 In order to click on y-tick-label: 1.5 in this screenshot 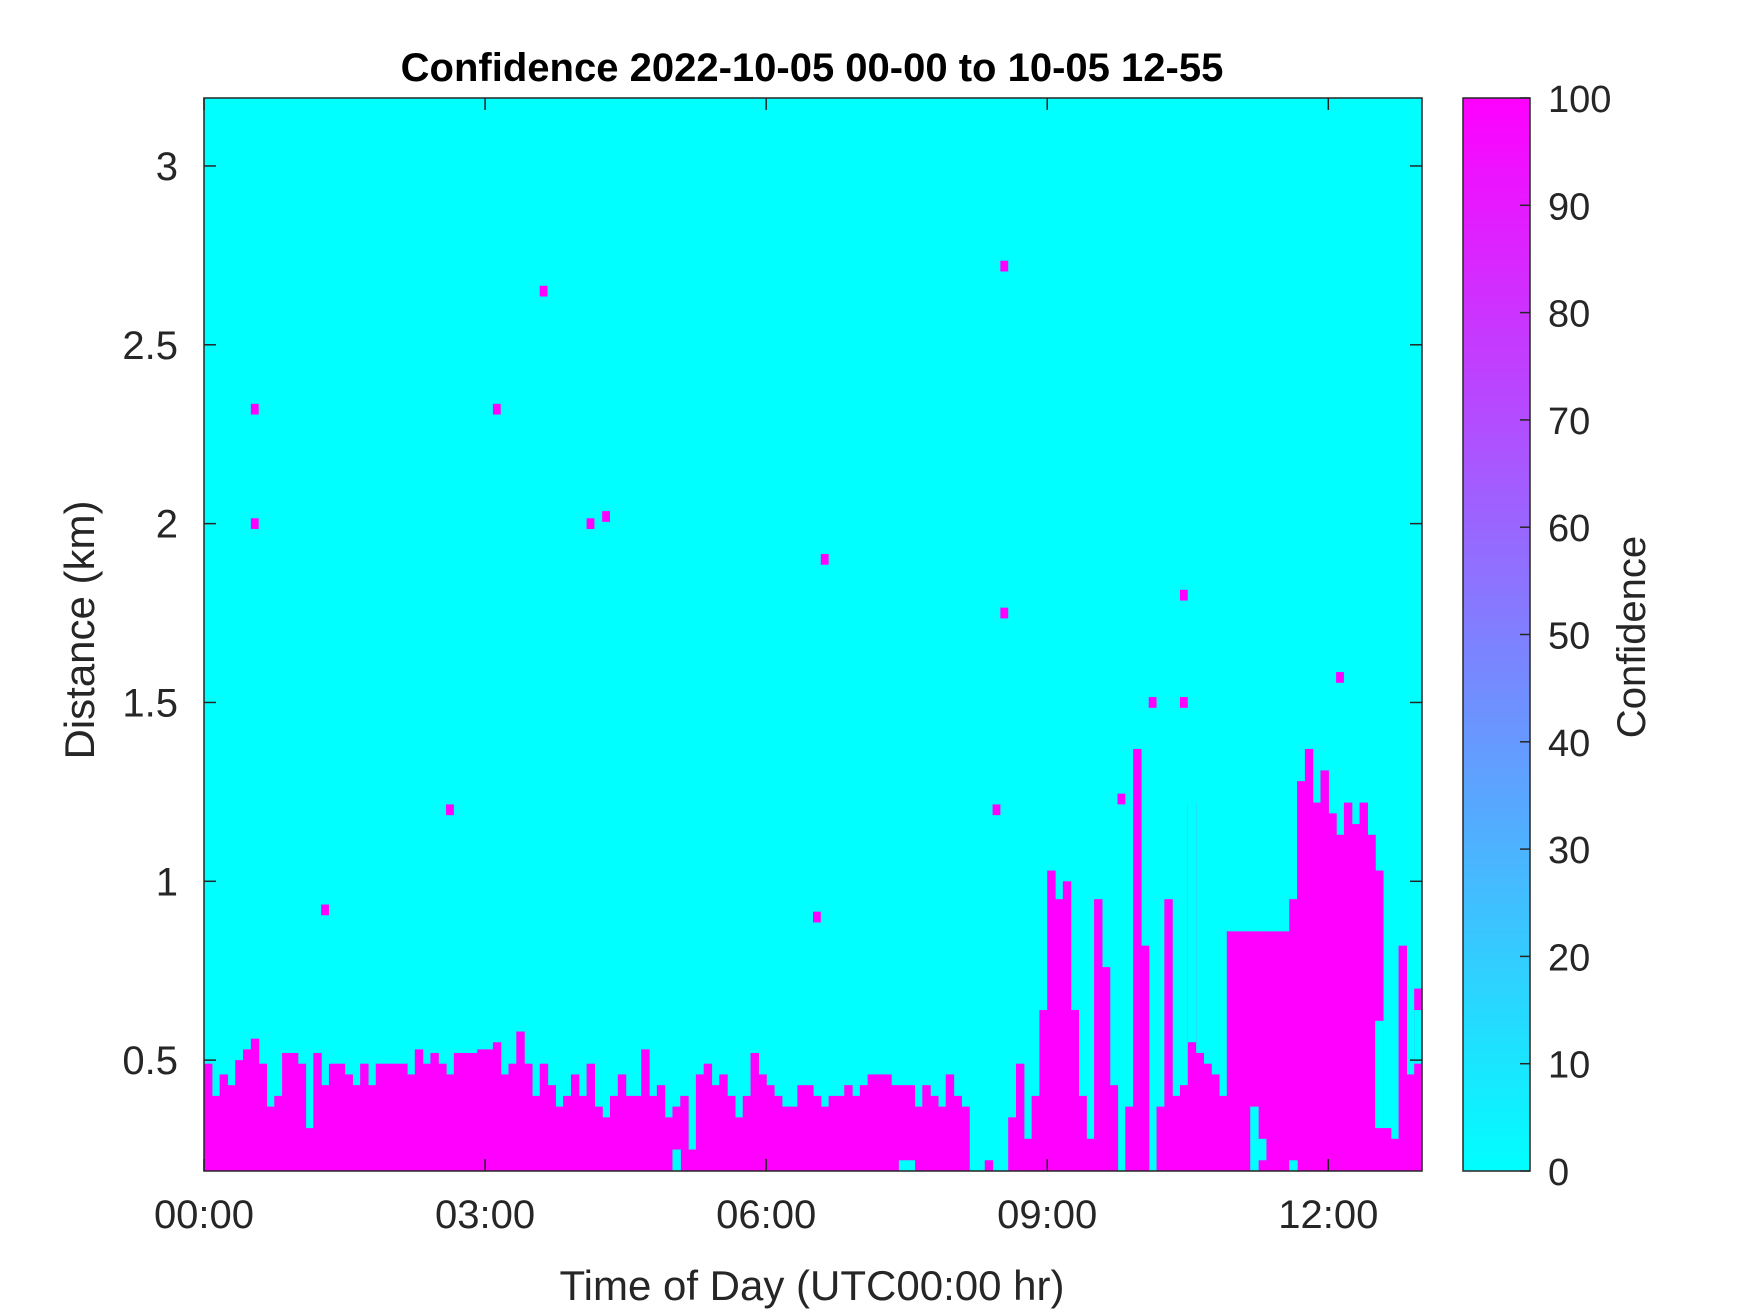, I will do `click(150, 703)`.